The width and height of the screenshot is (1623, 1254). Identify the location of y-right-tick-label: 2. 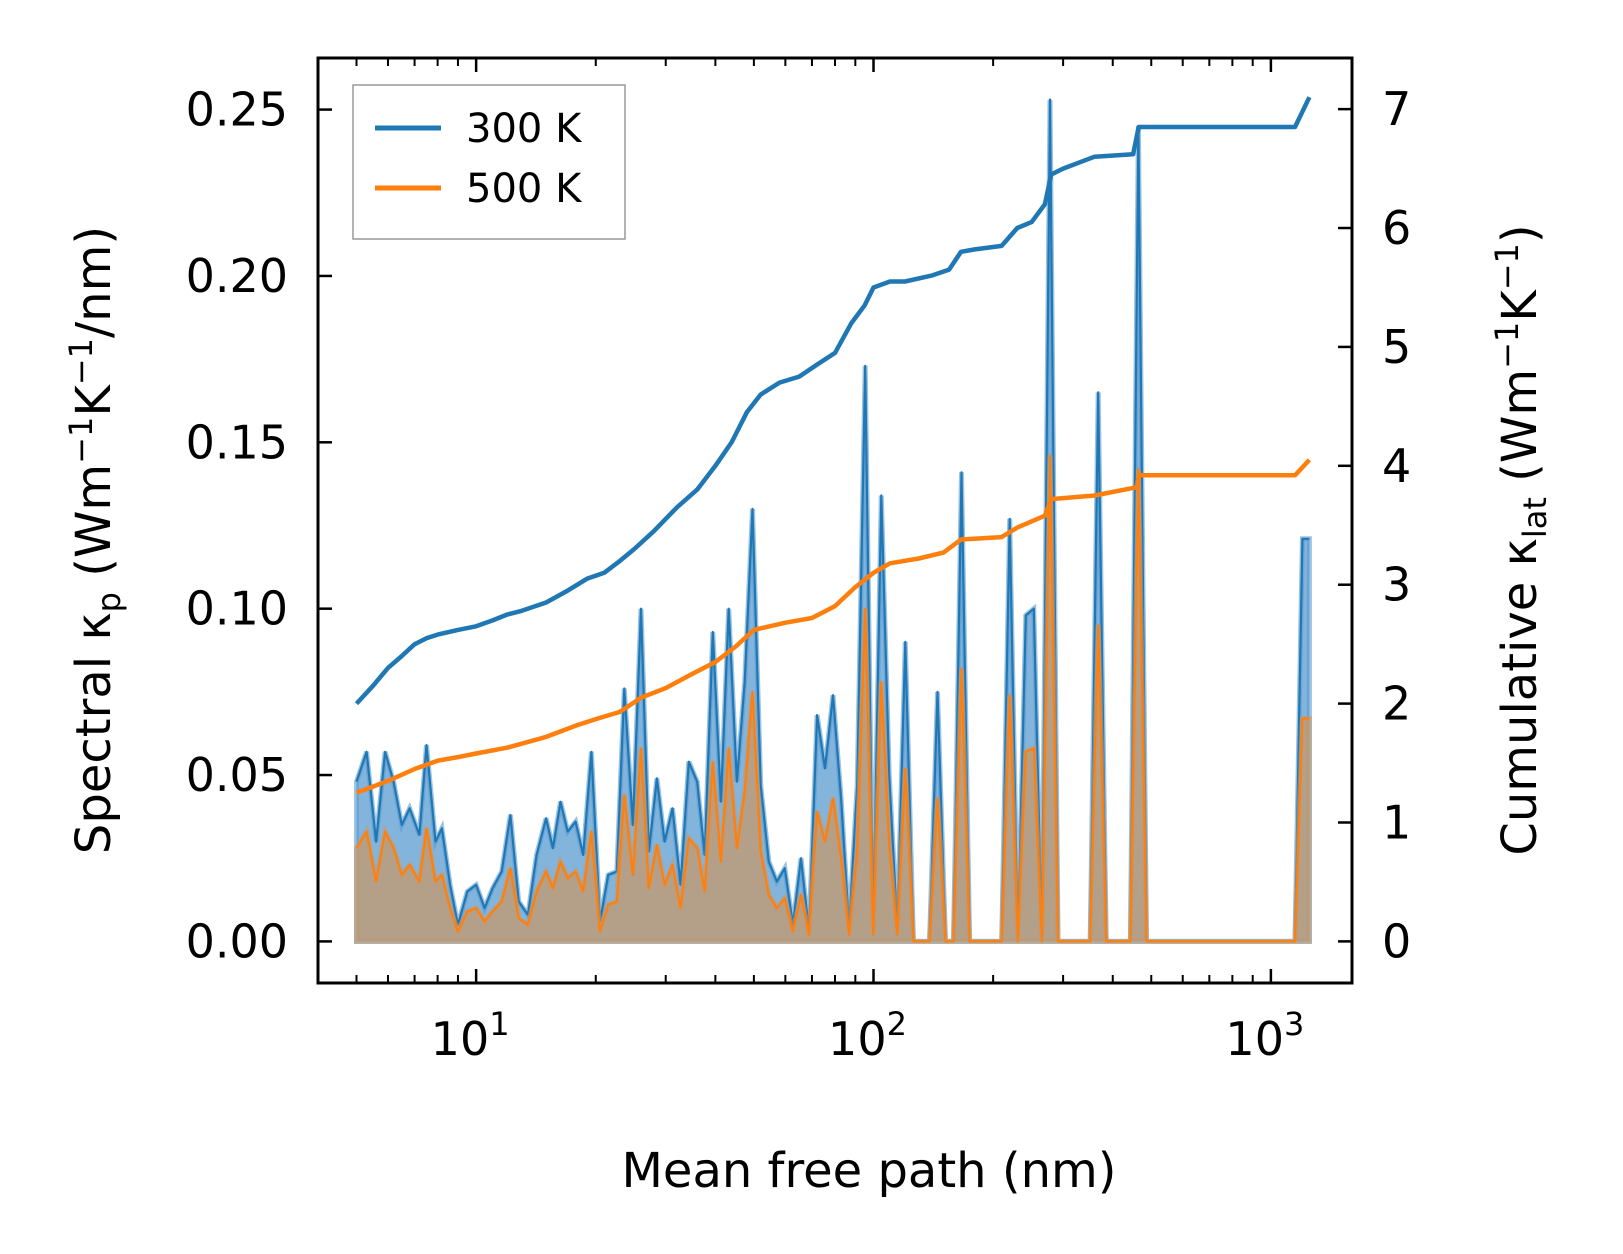
(1396, 704).